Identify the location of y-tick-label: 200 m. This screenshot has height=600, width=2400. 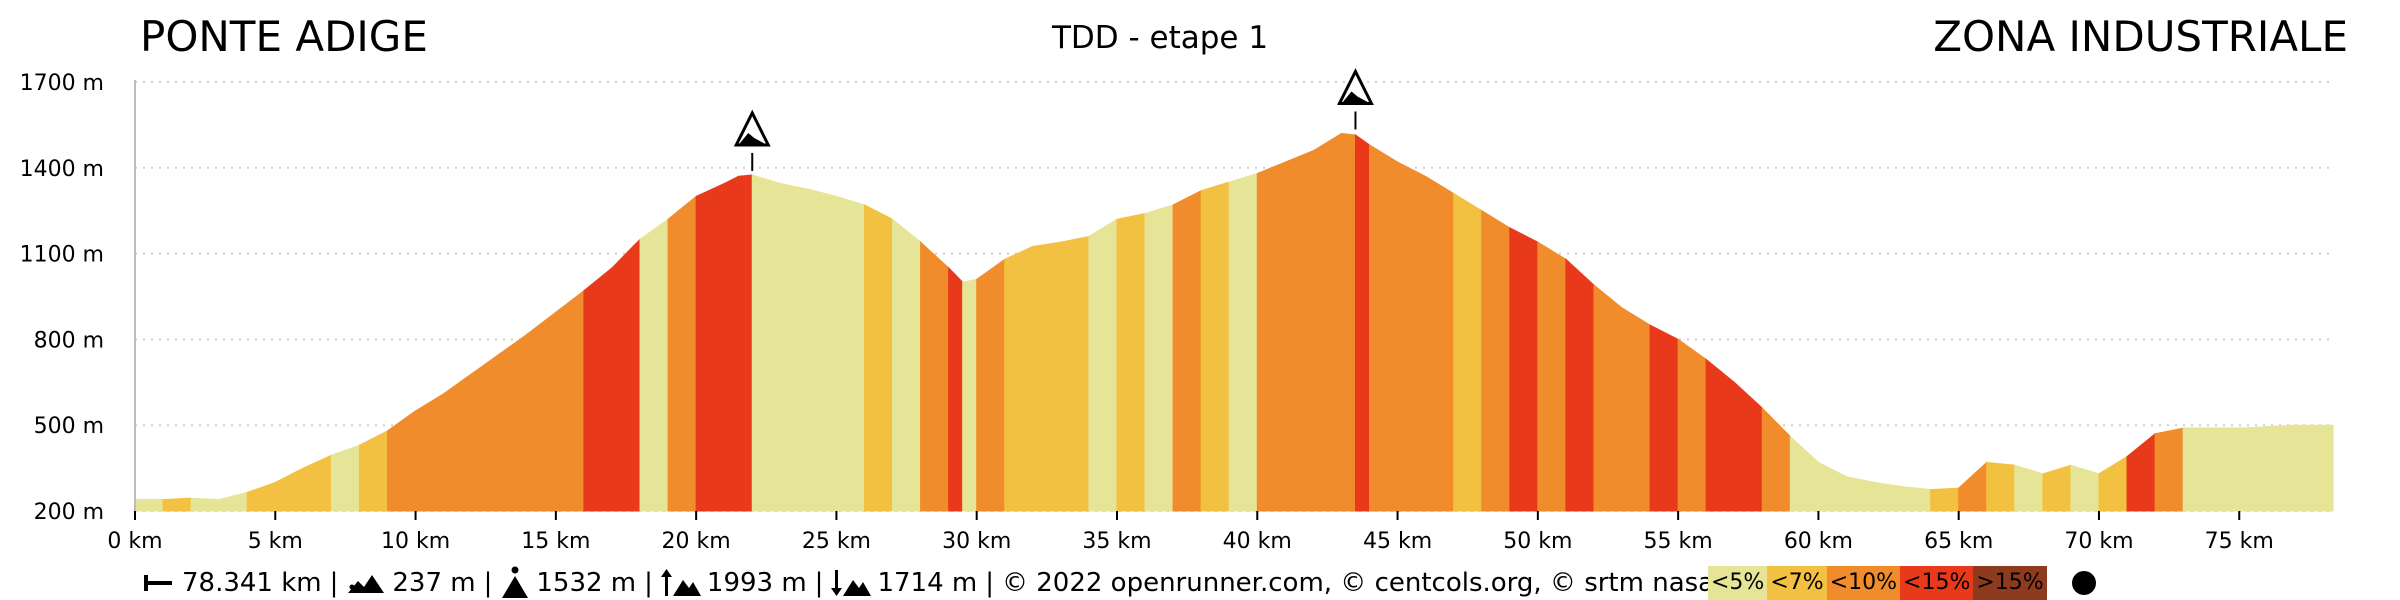
(69, 512).